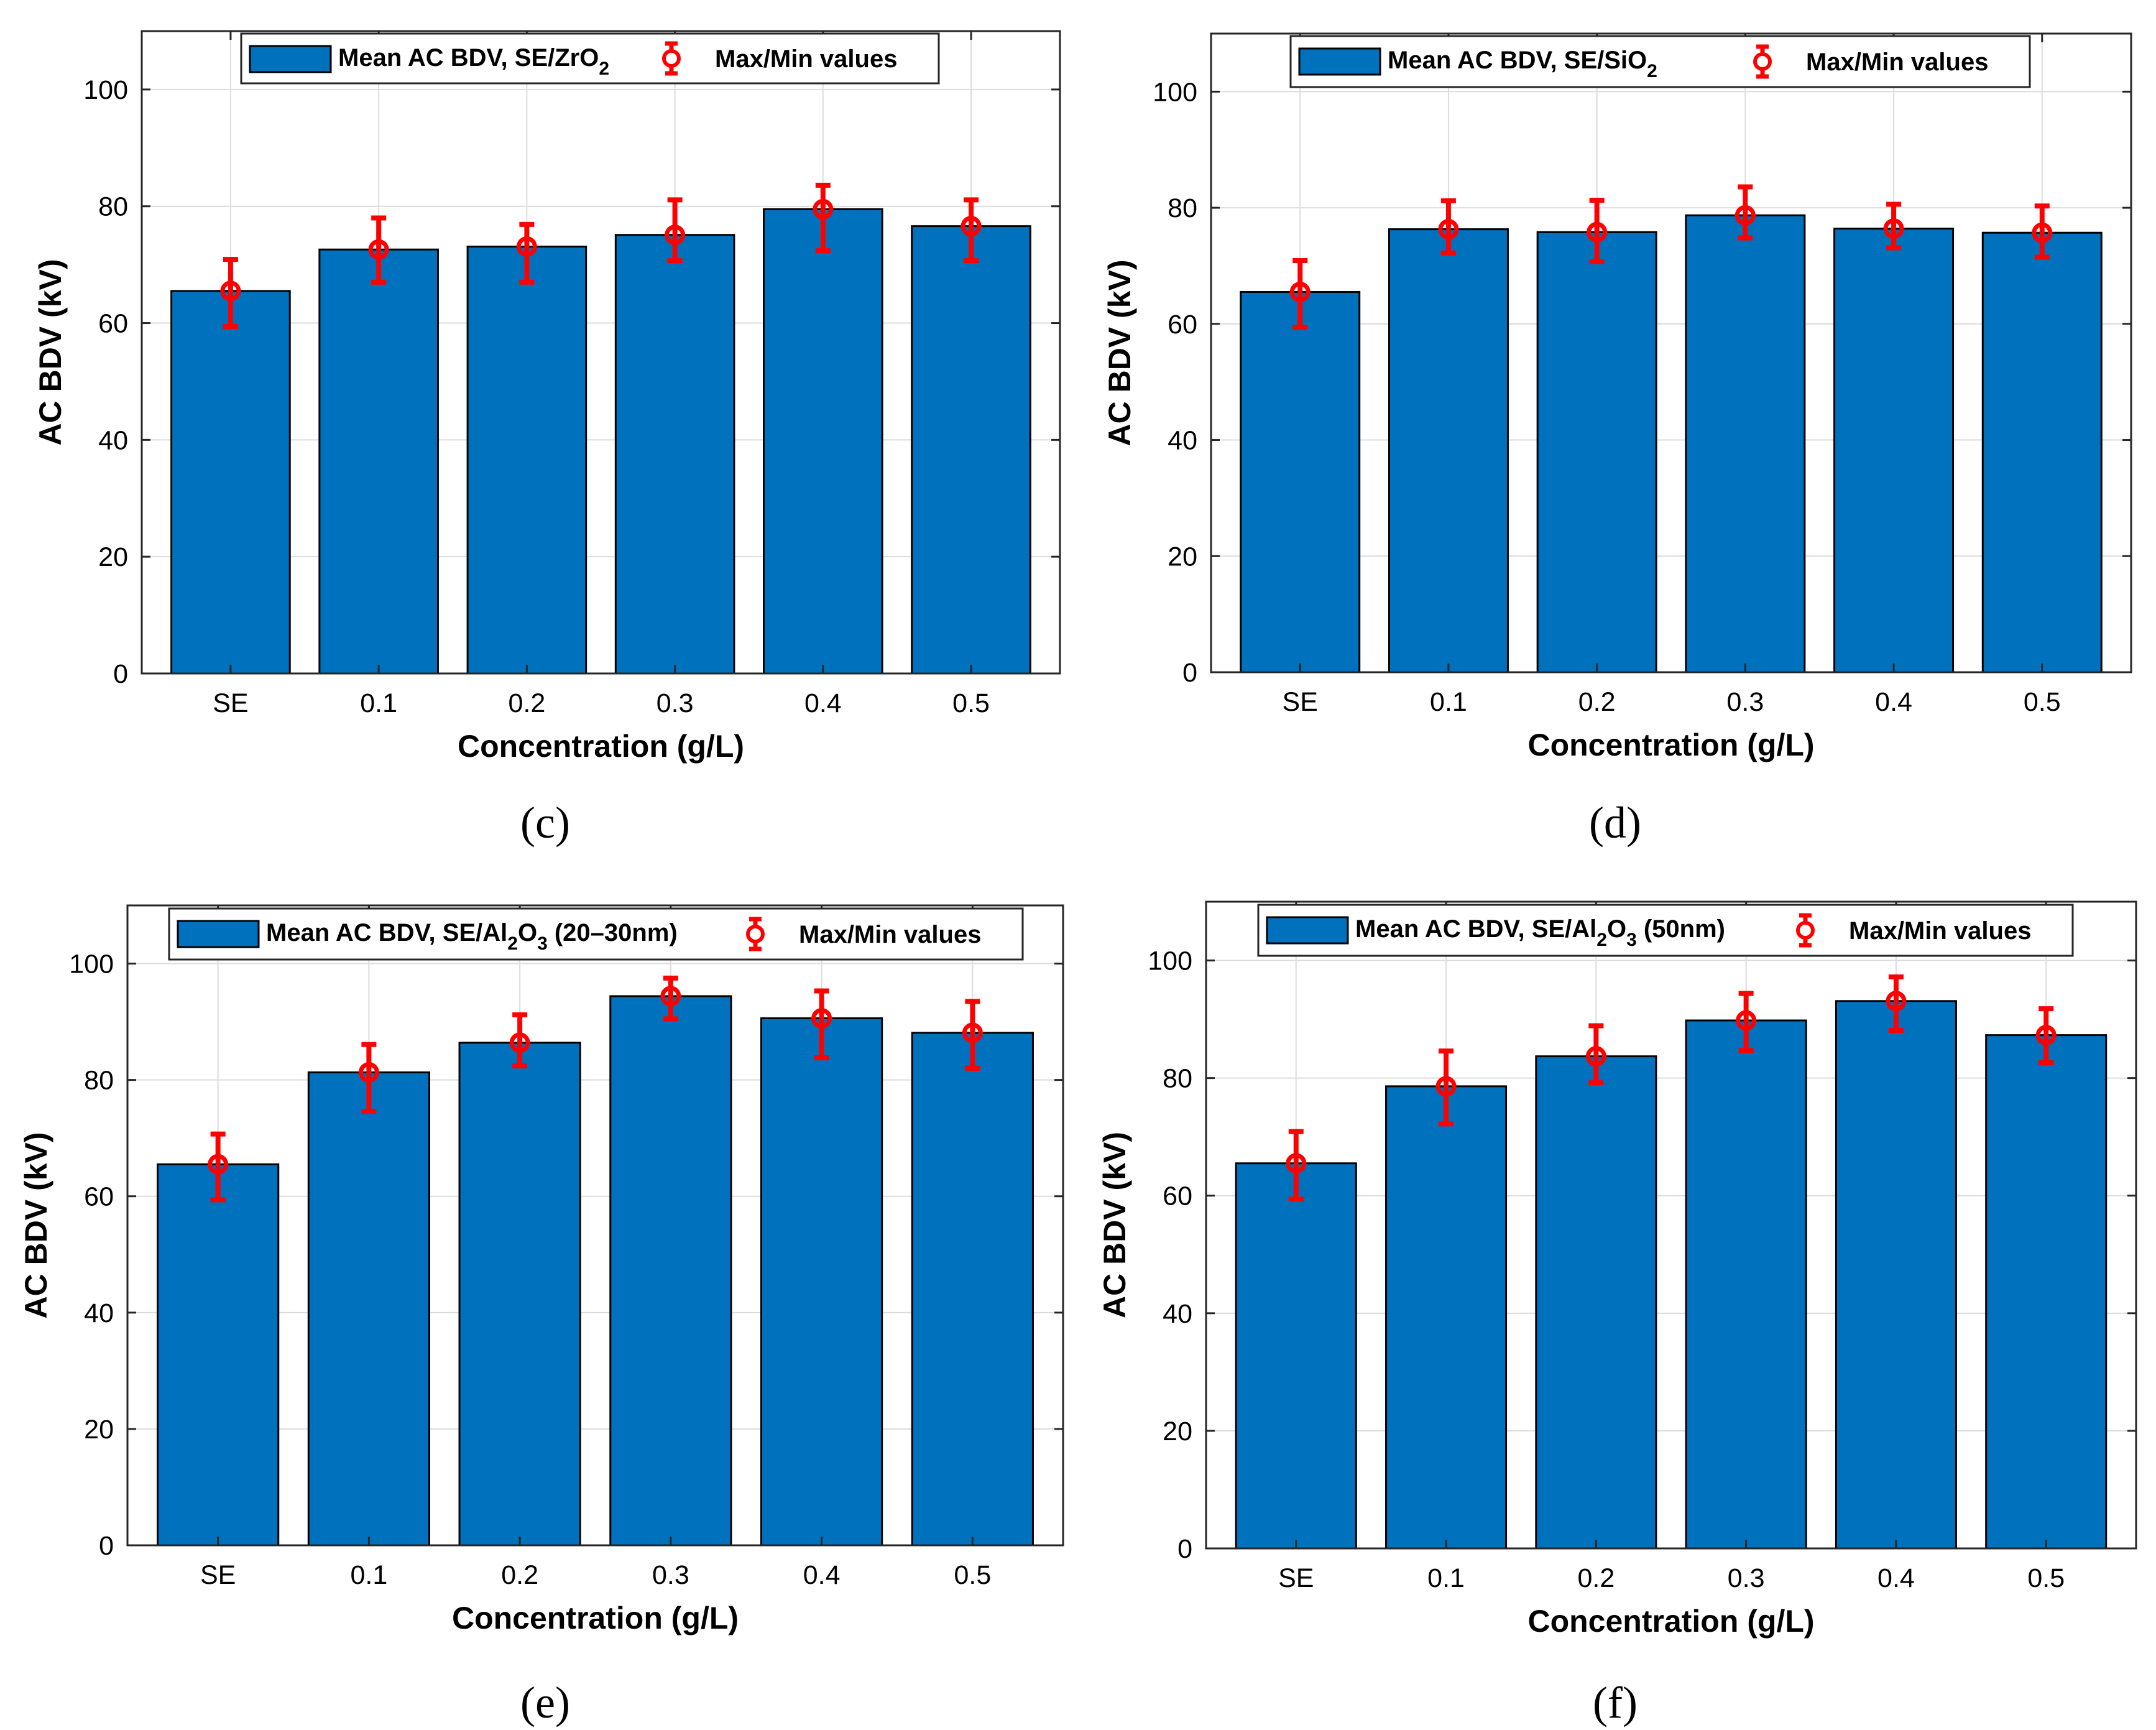 This screenshot has height=1730, width=2156. I want to click on legend: Mean AC BDV, SE/ZrO2 Max/Min values, so click(590, 58).